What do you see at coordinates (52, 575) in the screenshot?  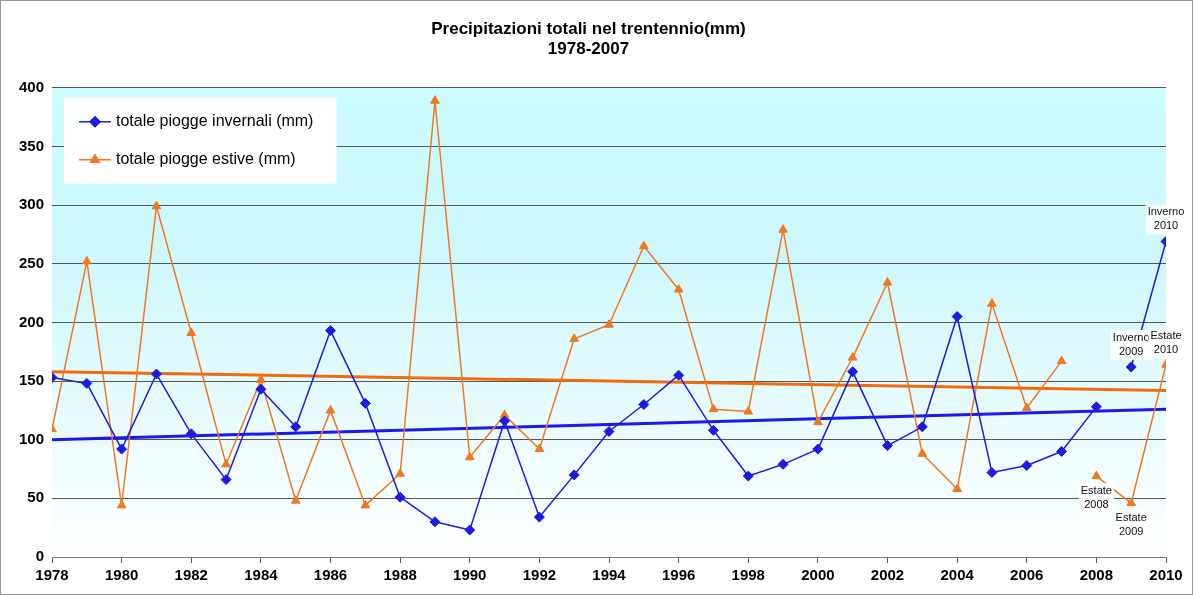 I see `x-tick-label: 1978` at bounding box center [52, 575].